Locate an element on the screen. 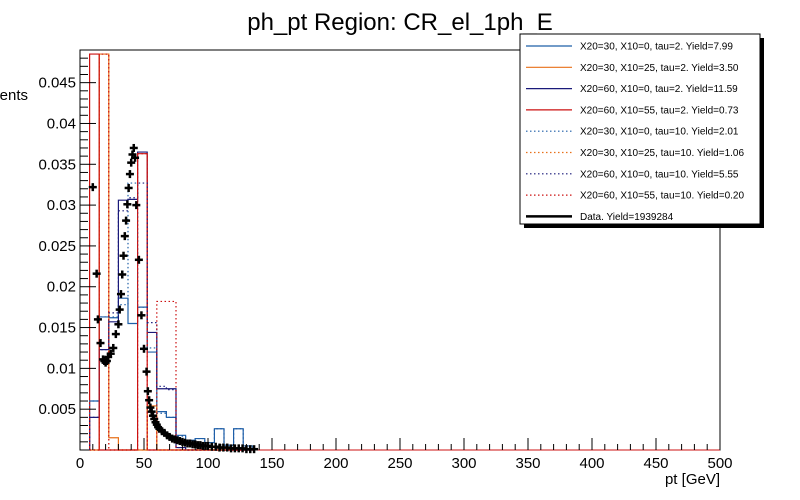 The image size is (800, 500). y-tick-label: 0.01 is located at coordinates (61, 368).